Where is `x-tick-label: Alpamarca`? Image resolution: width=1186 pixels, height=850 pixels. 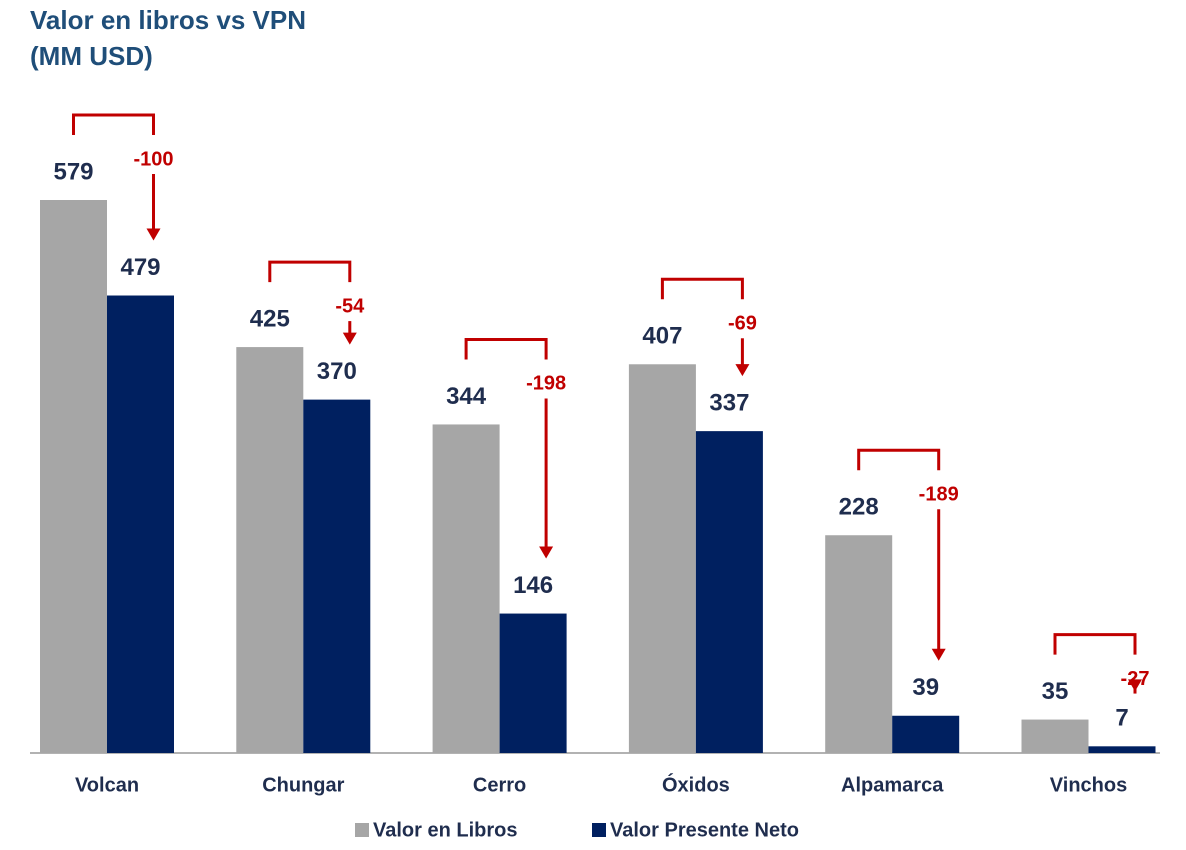 x-tick-label: Alpamarca is located at coordinates (892, 785).